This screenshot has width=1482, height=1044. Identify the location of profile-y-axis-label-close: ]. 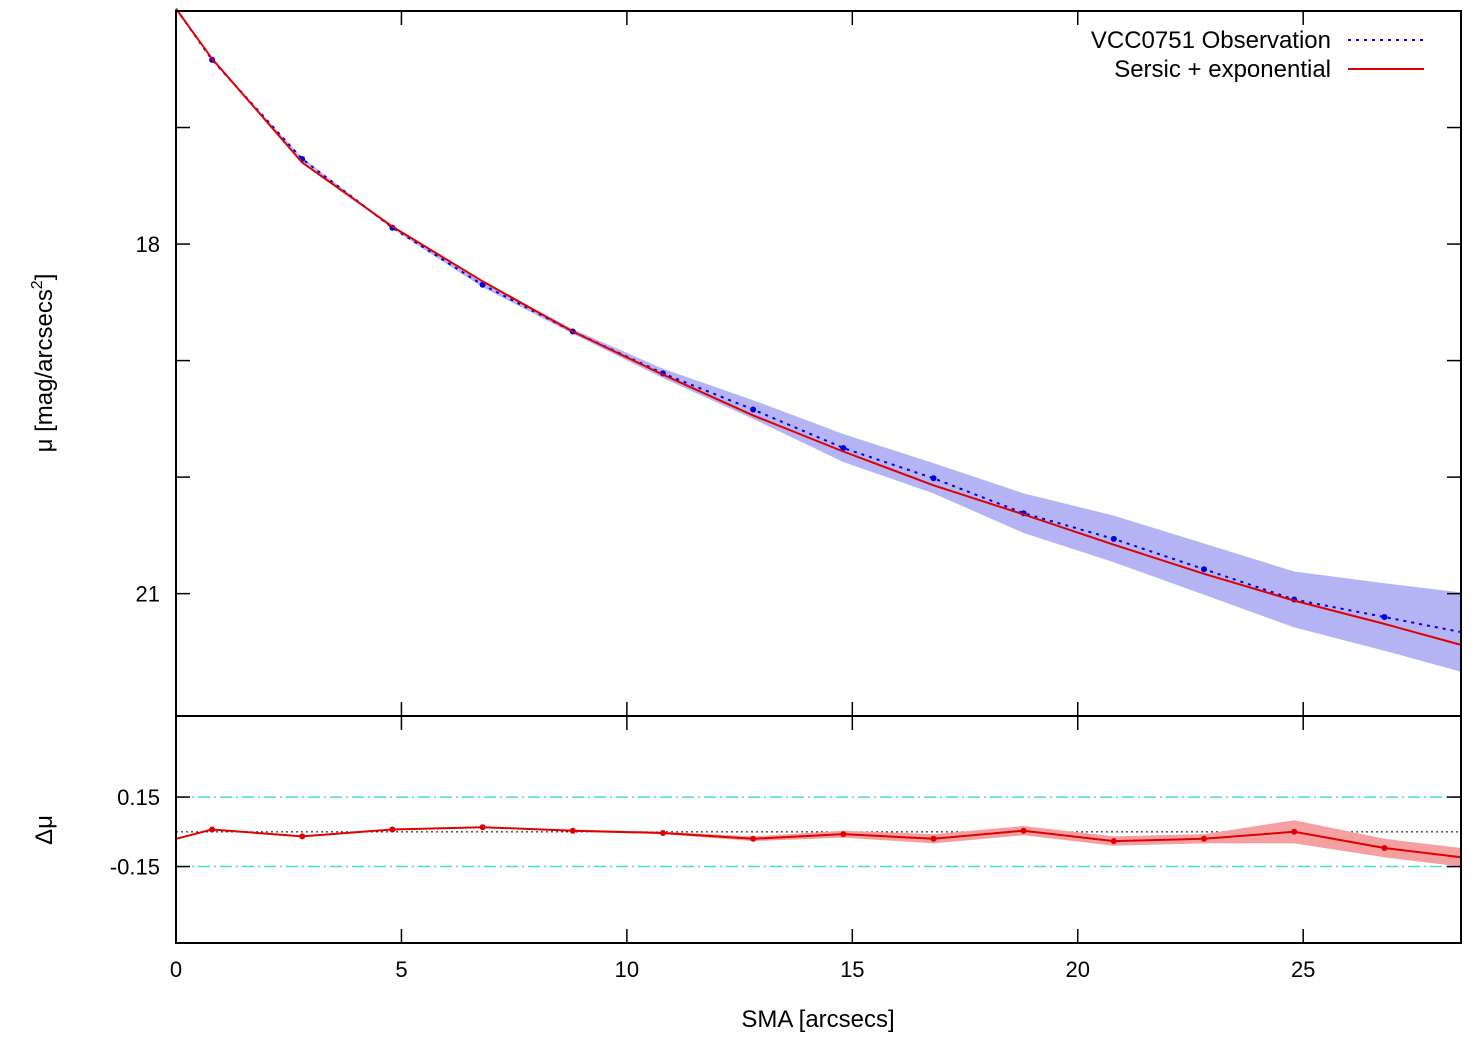
(44, 277).